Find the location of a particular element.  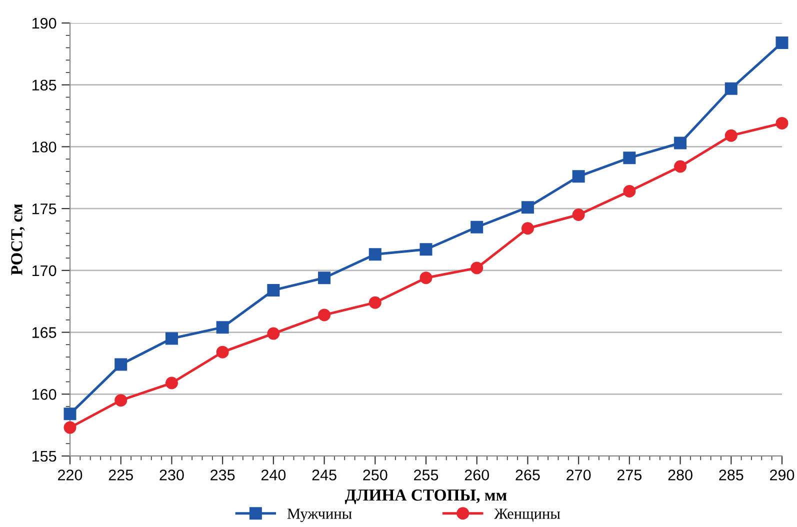

x-tick-label: 275 is located at coordinates (629, 475).